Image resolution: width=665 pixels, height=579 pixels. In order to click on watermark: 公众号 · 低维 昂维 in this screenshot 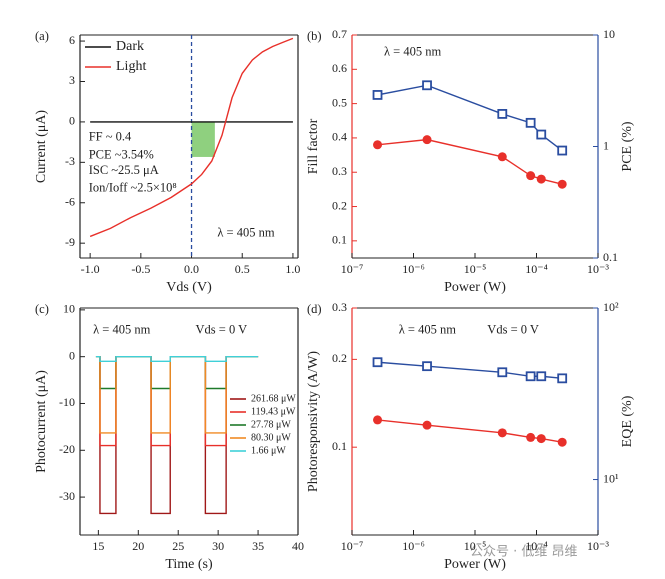, I will do `click(524, 552)`.